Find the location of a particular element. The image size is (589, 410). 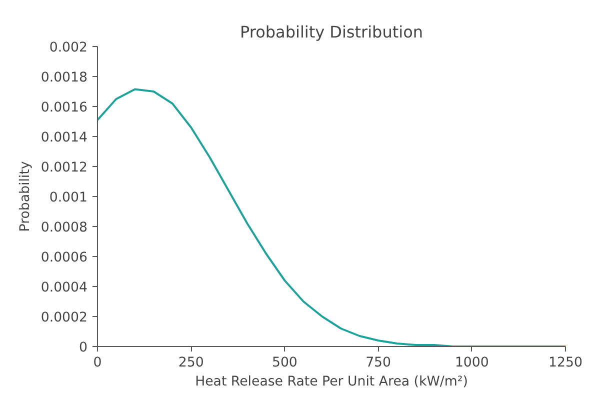

x-tick-label: 250 is located at coordinates (191, 363).